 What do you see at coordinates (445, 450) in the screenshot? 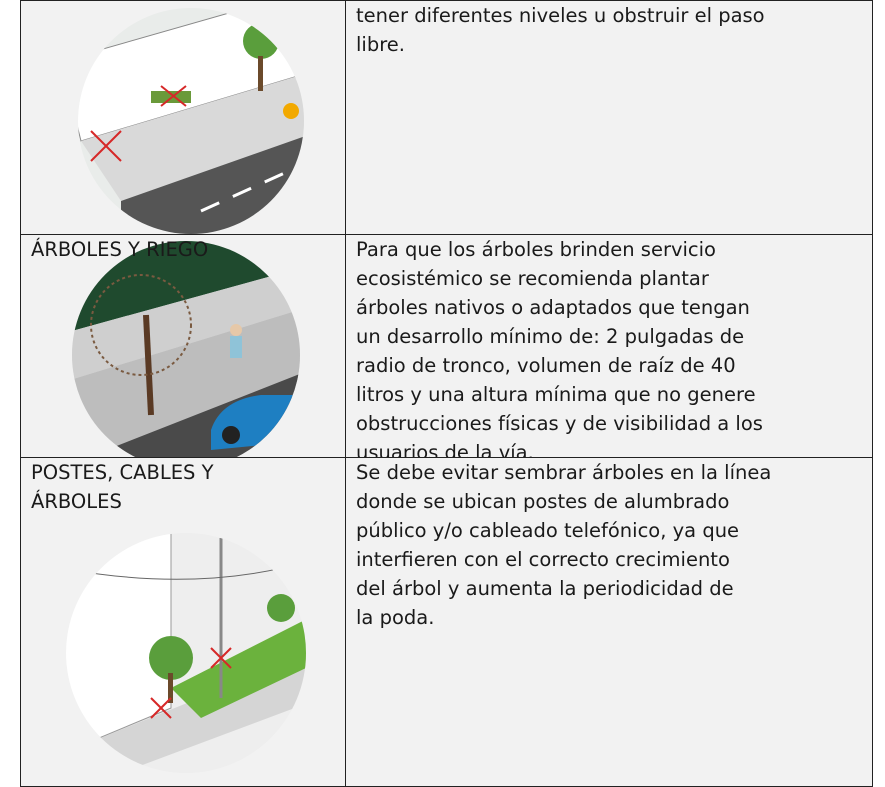
I see `text-line: usuarios de la vía.` at bounding box center [445, 450].